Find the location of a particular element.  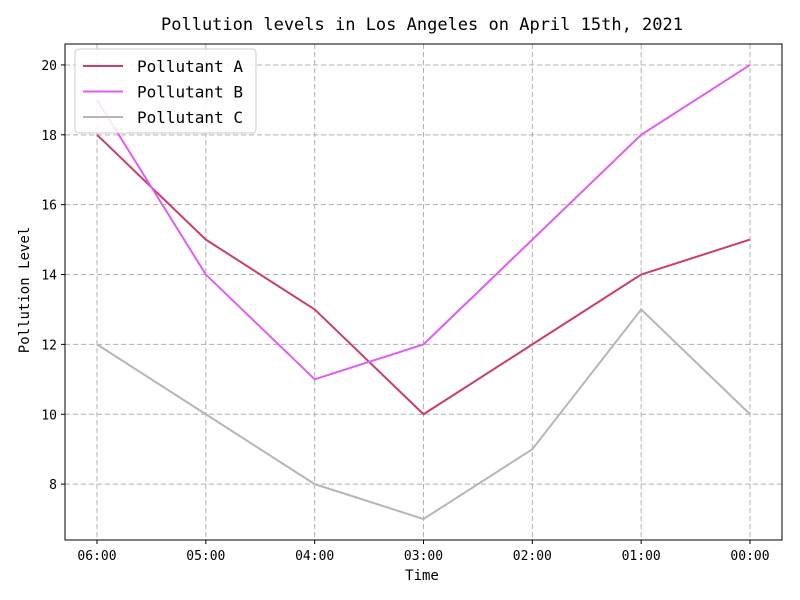

x-tick-label: 06:00 is located at coordinates (96, 556).